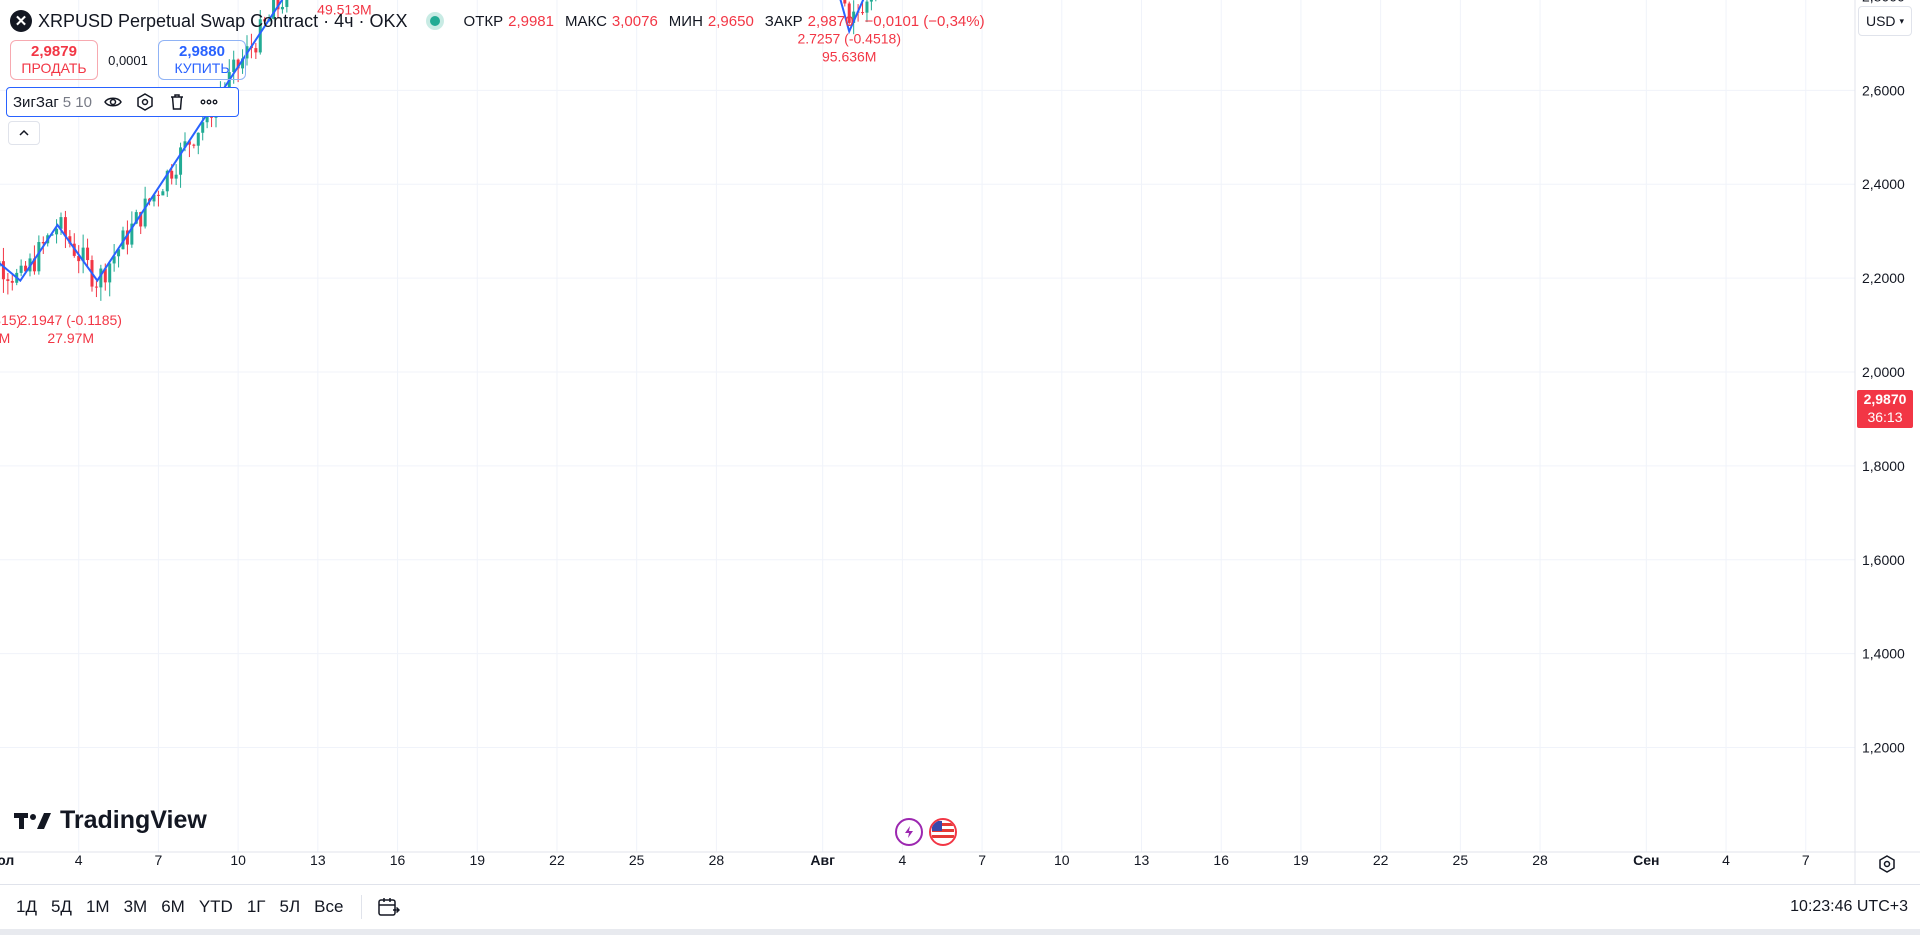 The height and width of the screenshot is (935, 1920). Describe the element at coordinates (54, 51) in the screenshot. I see `sell-price: 2,9879` at that location.